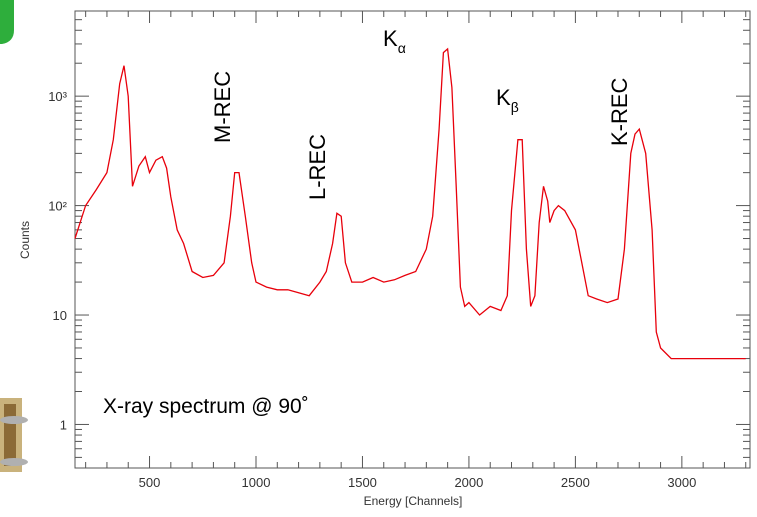 This screenshot has width=757, height=517. I want to click on y-axis-title: Counts, so click(25, 240).